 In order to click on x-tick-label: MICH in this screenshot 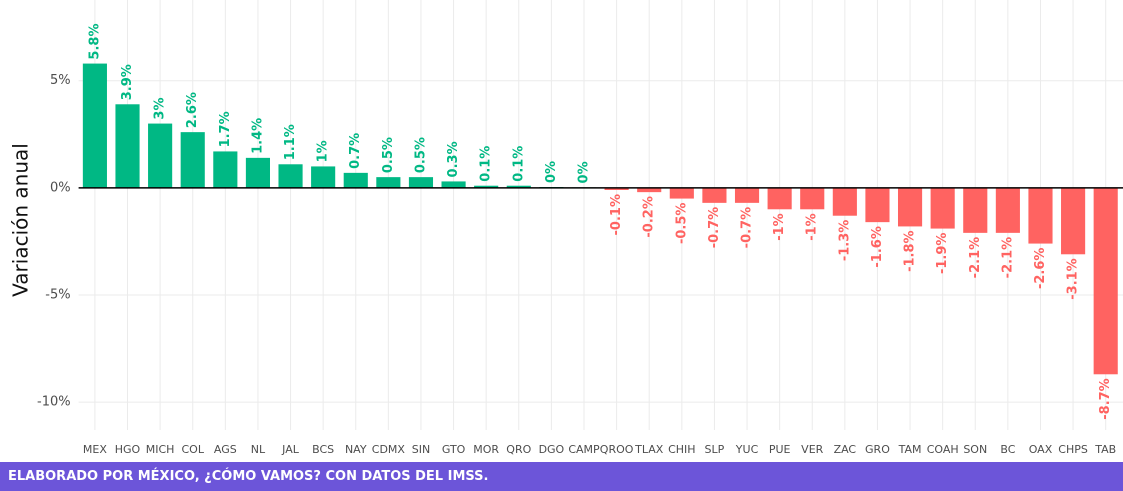, I will do `click(160, 449)`.